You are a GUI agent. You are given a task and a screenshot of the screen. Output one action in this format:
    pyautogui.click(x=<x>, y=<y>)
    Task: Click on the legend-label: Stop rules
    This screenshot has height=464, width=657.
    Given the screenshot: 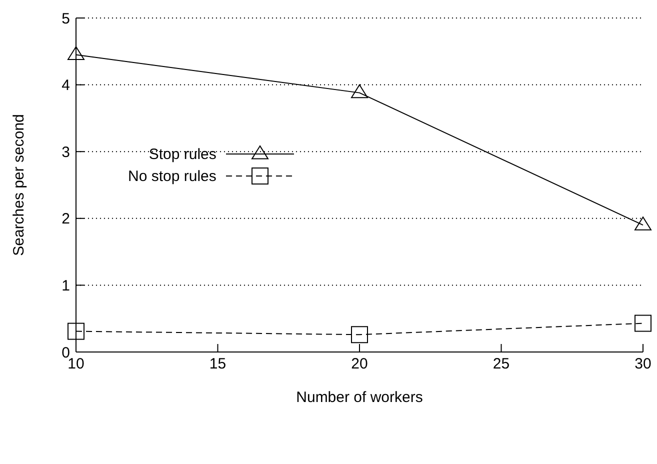 What is the action you would take?
    pyautogui.click(x=182, y=154)
    